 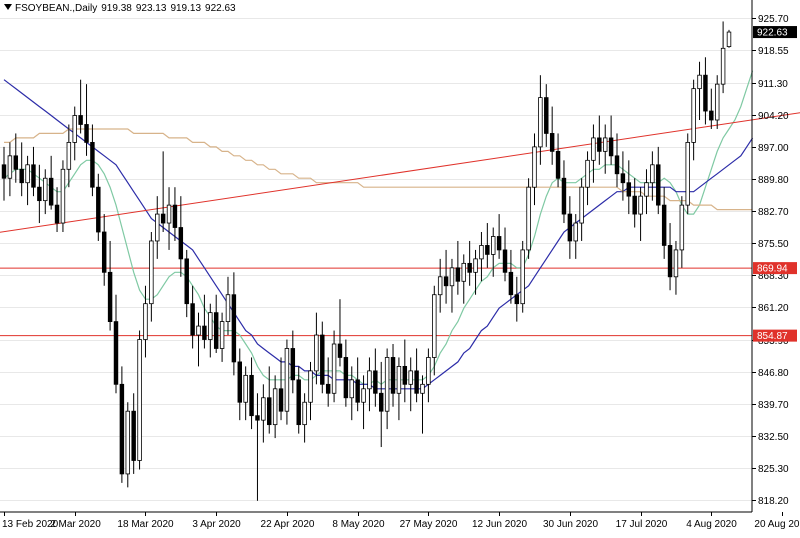 I want to click on x-tick-label: 27 May 2020, so click(x=429, y=524).